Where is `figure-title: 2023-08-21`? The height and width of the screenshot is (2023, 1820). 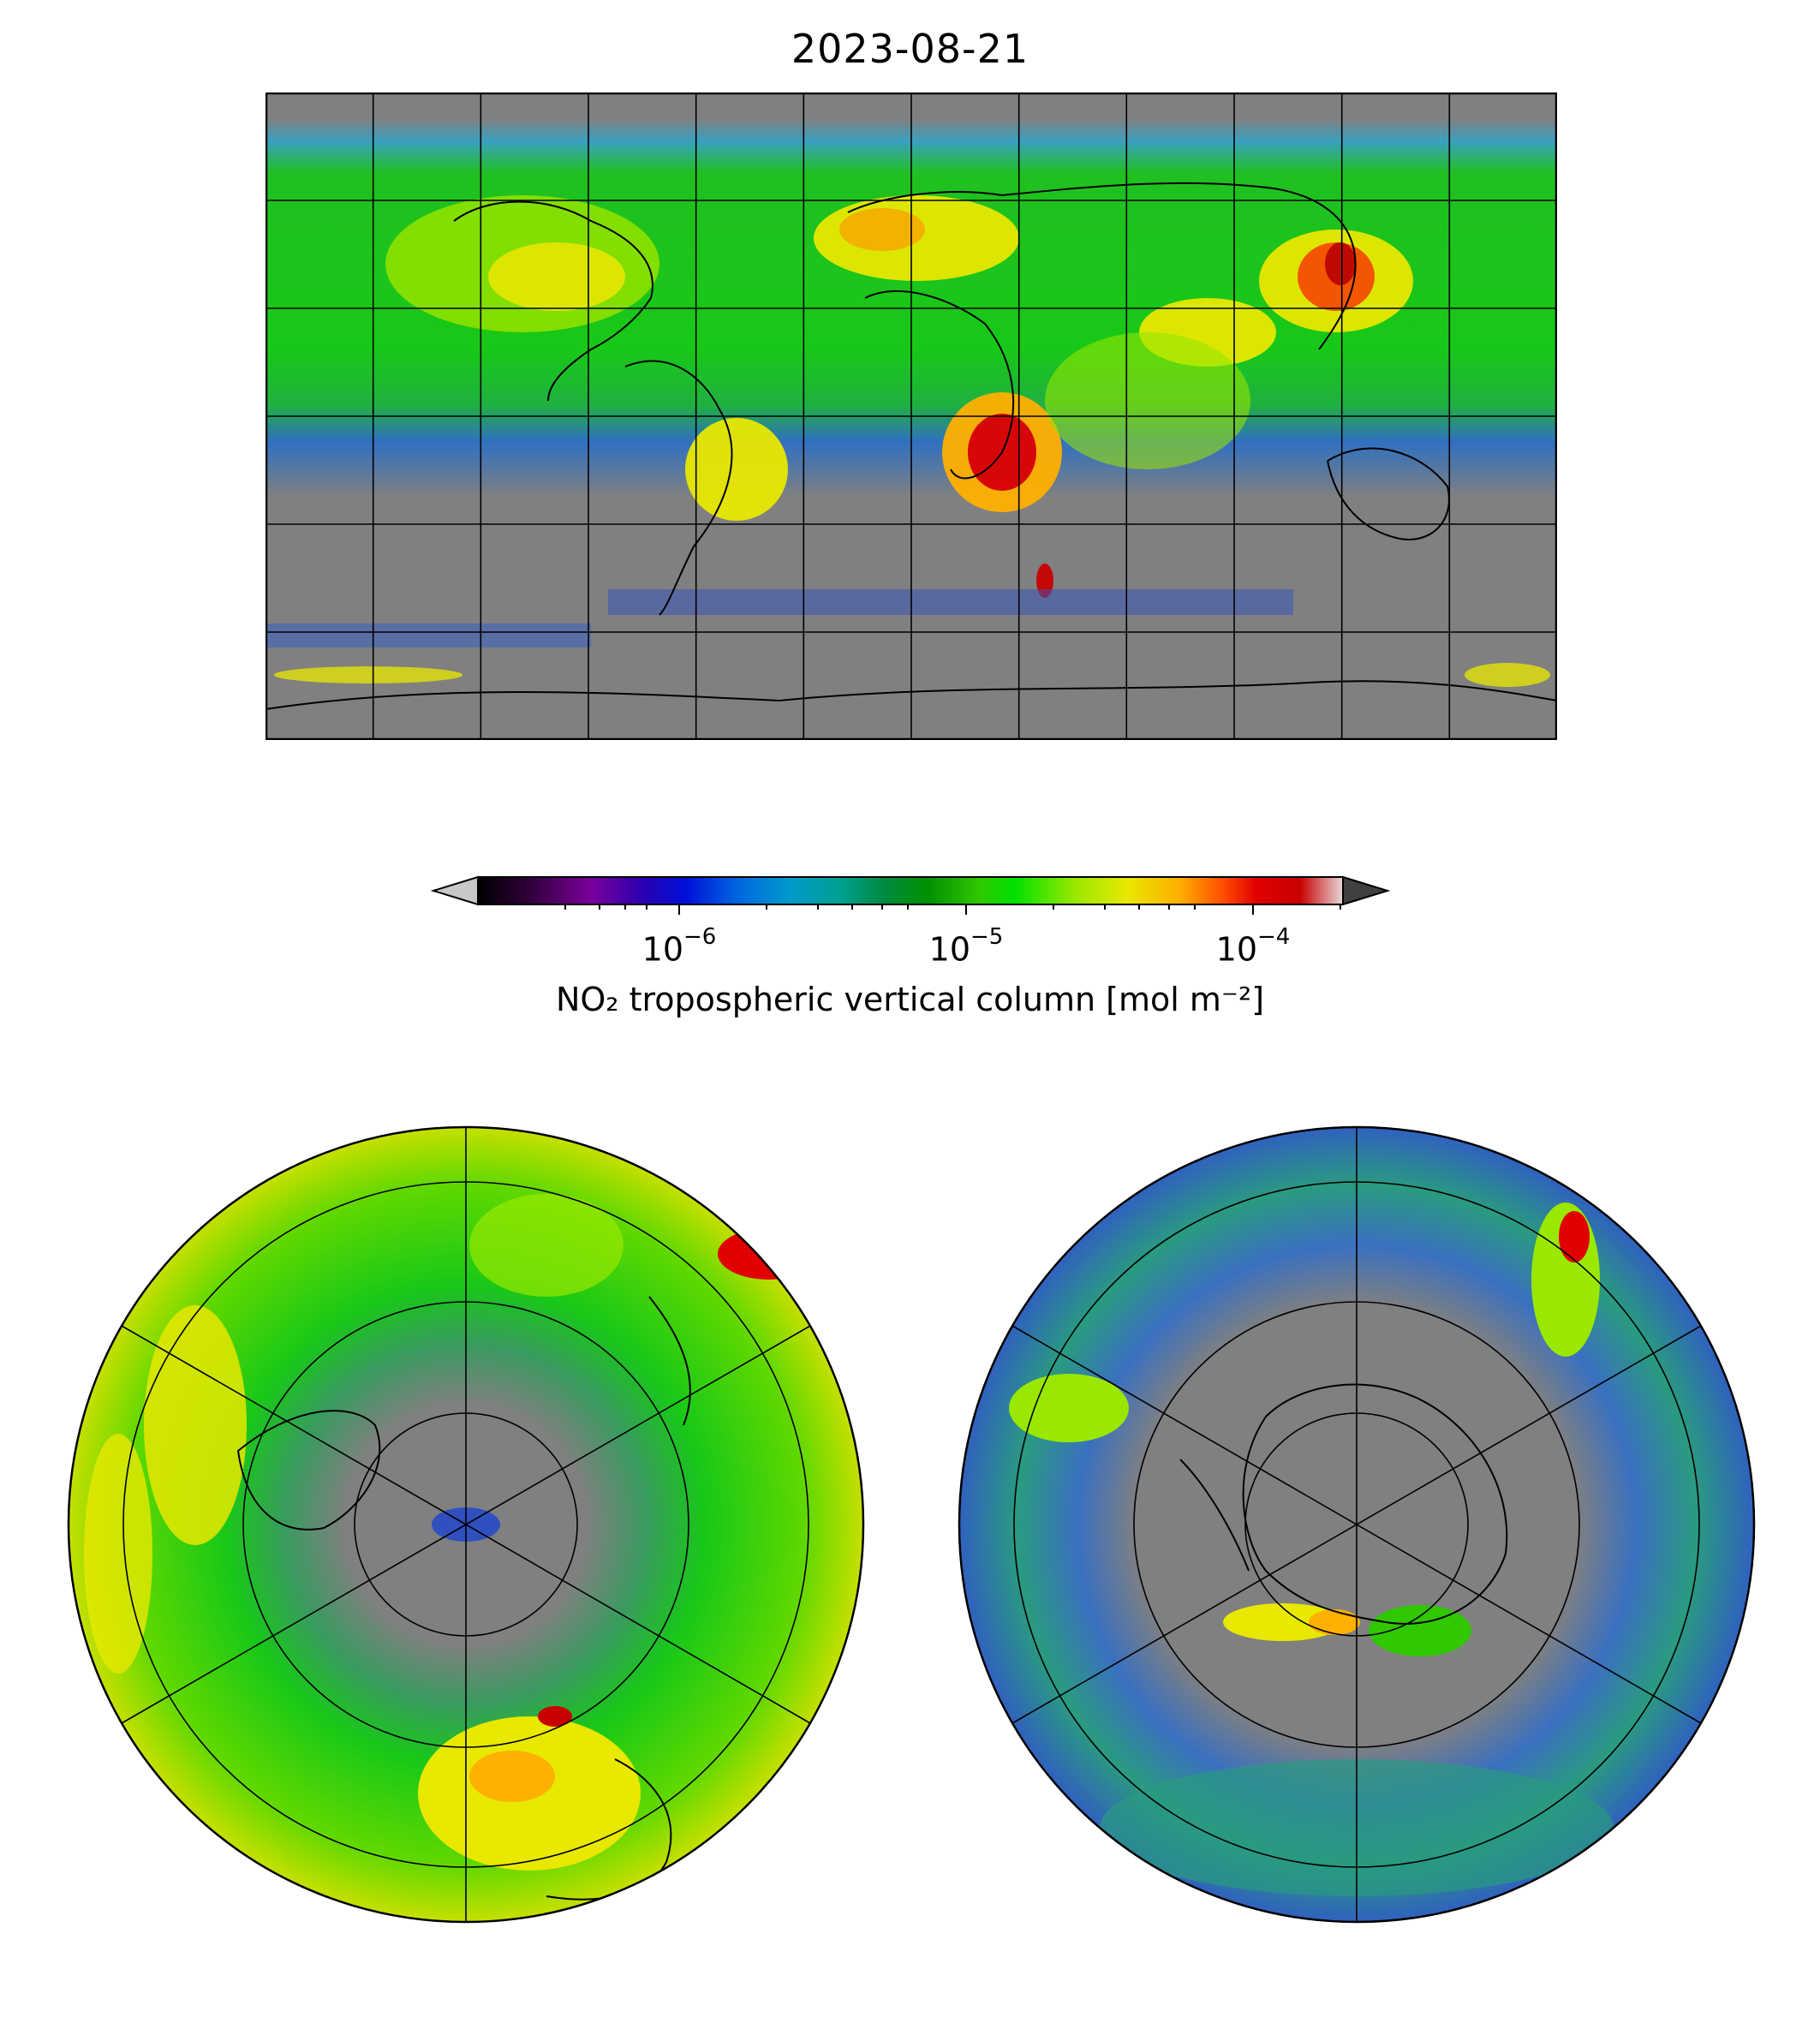 figure-title: 2023-08-21 is located at coordinates (910, 49).